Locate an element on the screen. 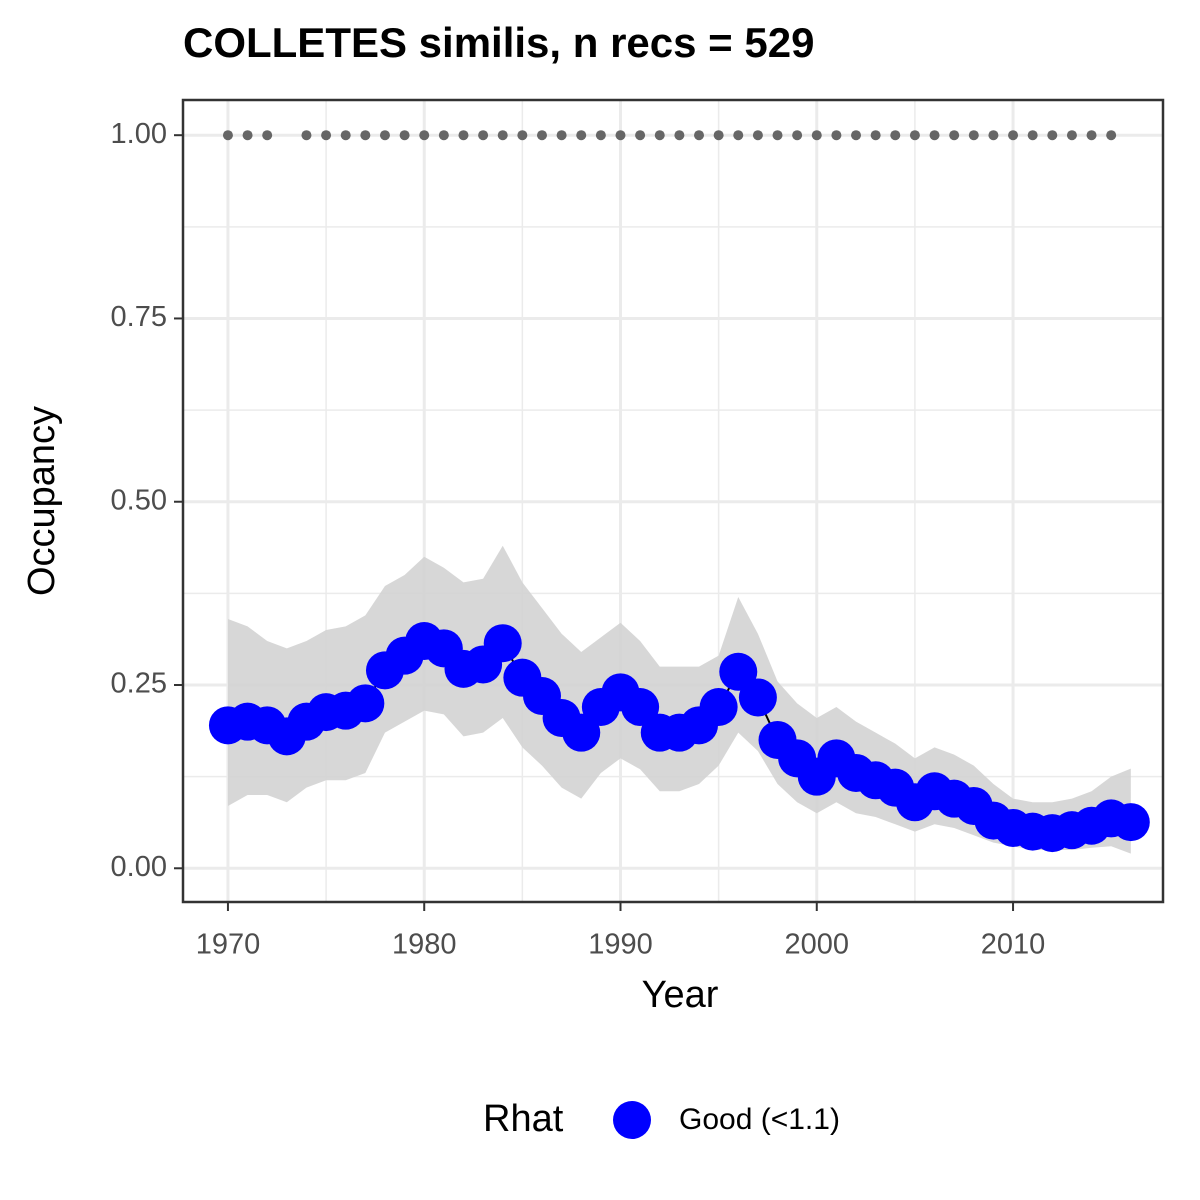  x-tick-label: 1970 is located at coordinates (228, 945).